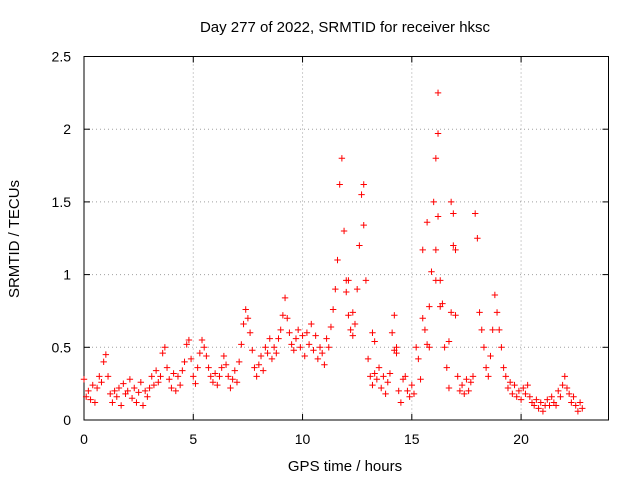 The width and height of the screenshot is (640, 480). Describe the element at coordinates (67, 275) in the screenshot. I see `y-tick-label: 1` at that location.